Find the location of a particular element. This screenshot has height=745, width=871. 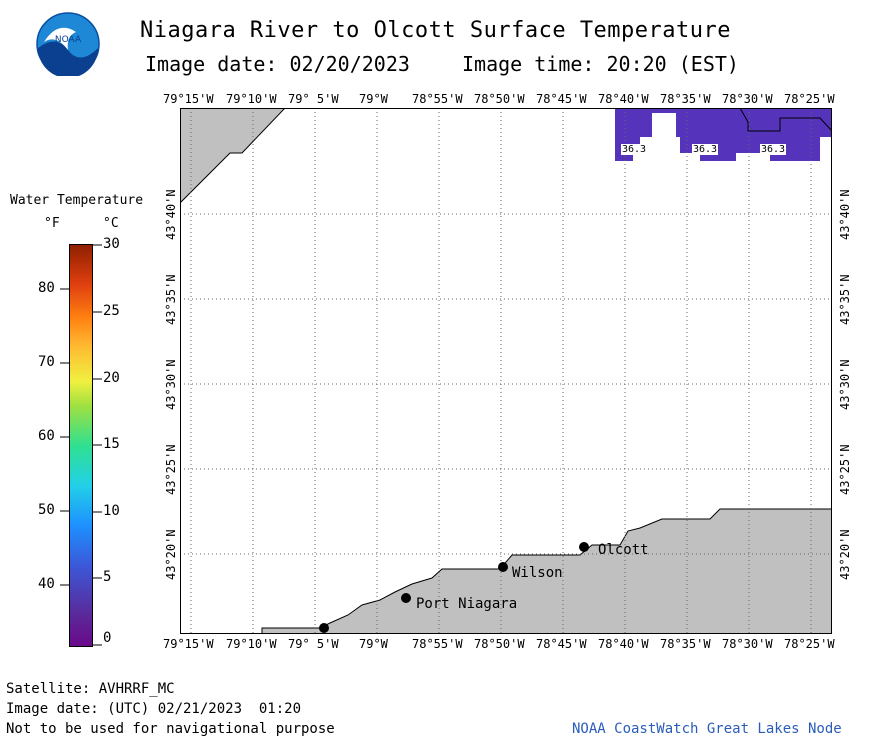

legend-unit-c: °C is located at coordinates (111, 223).